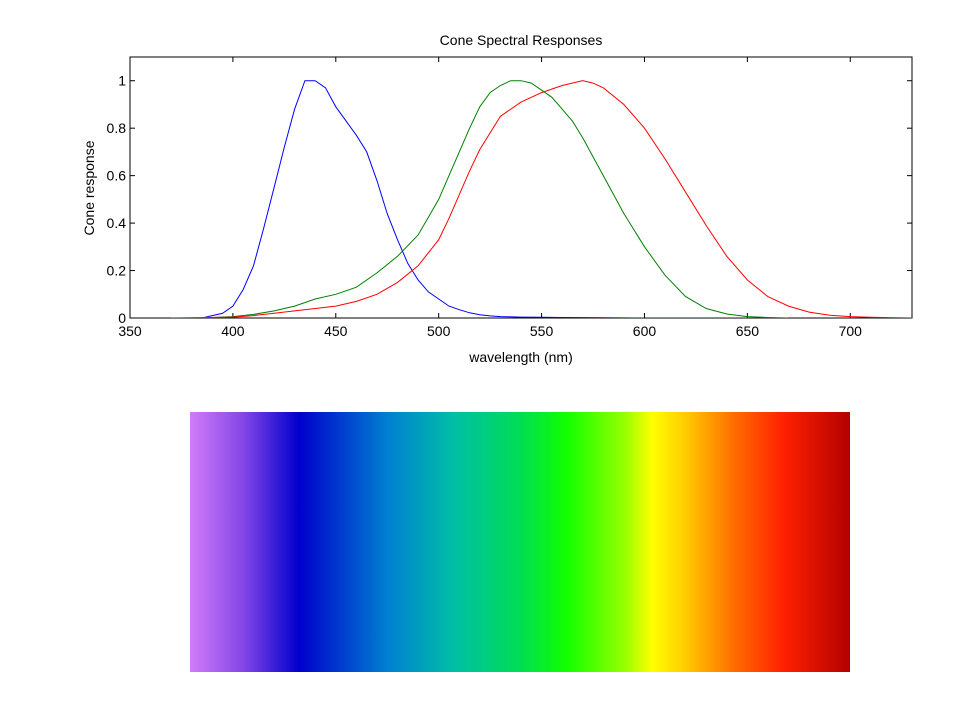 The image size is (960, 720). What do you see at coordinates (645, 331) in the screenshot?
I see `x-tick-label: 600` at bounding box center [645, 331].